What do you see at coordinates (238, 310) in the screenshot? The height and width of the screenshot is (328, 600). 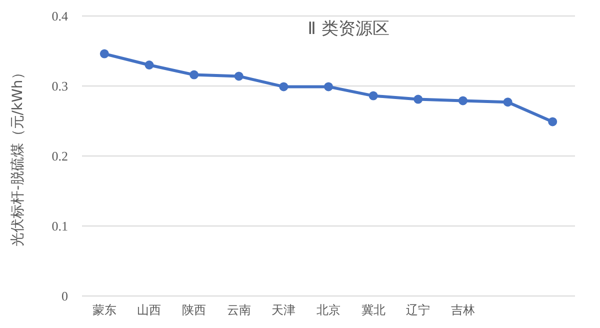 I see `x-tick-label: 云南` at bounding box center [238, 310].